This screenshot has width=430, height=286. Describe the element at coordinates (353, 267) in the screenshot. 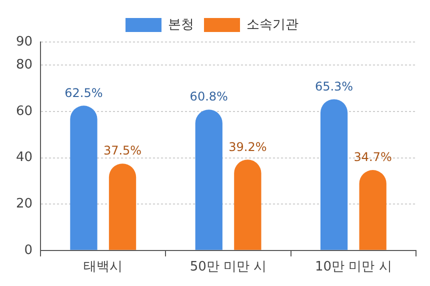

I see `x-tick-label: 10만 미만 시` at that location.